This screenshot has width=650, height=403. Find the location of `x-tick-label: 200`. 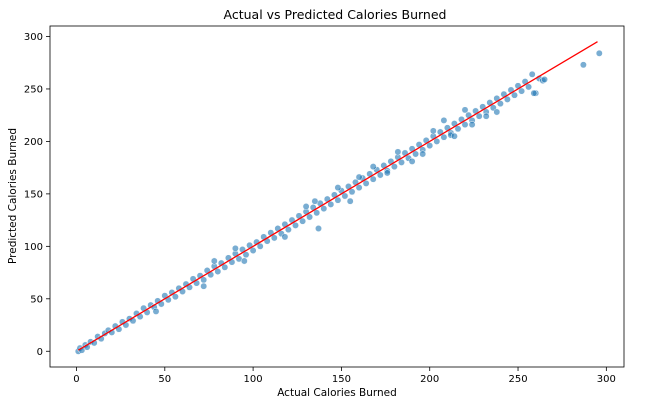

x-tick-label: 200 is located at coordinates (429, 379).